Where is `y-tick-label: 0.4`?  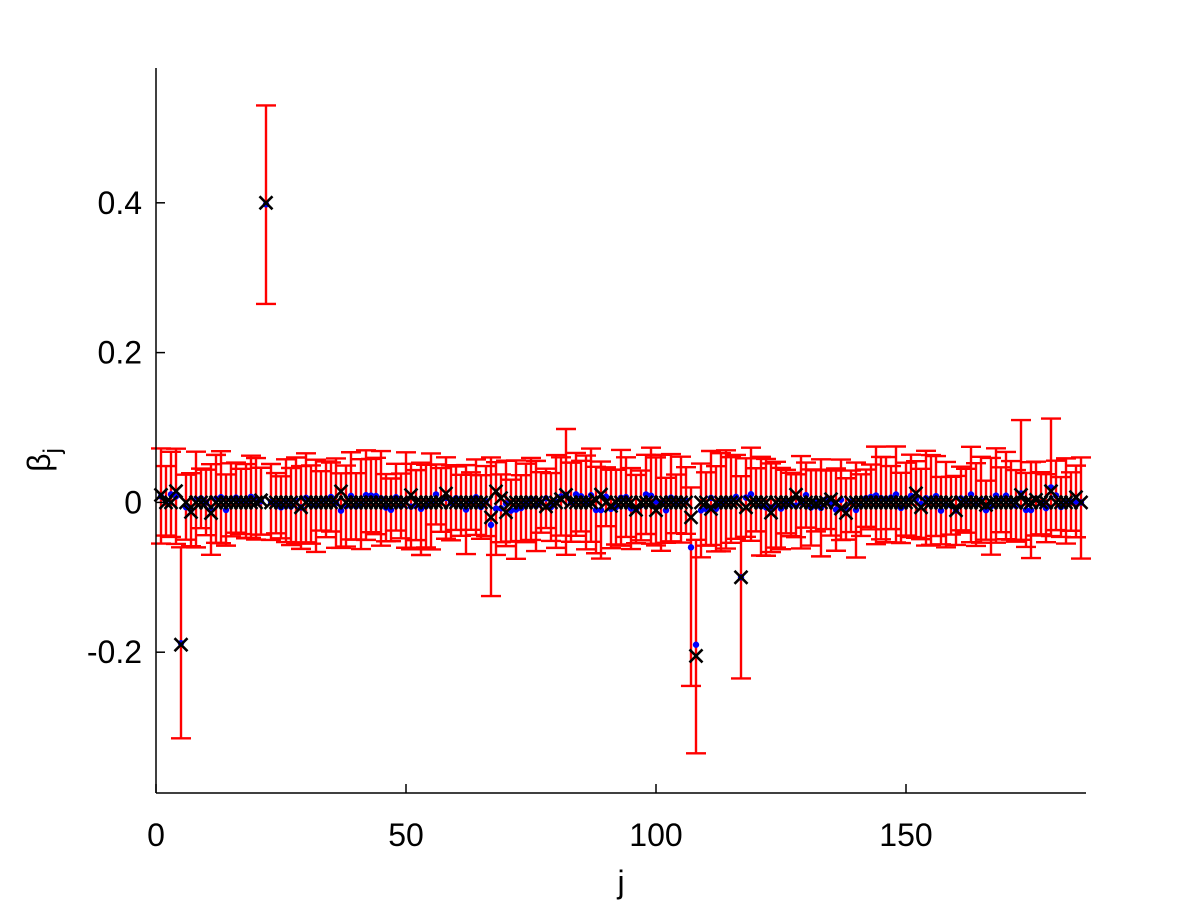
y-tick-label: 0.4 is located at coordinates (120, 203).